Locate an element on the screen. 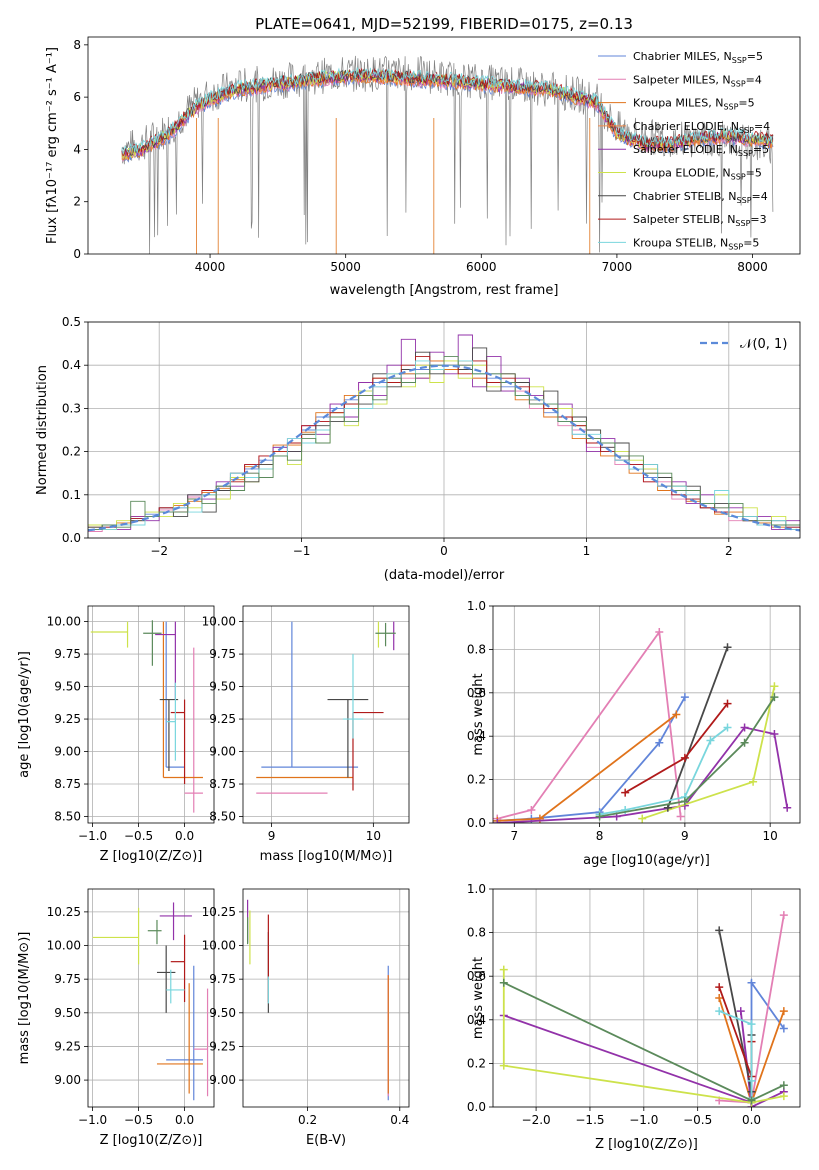  x-tick-label: 1 is located at coordinates (587, 551).